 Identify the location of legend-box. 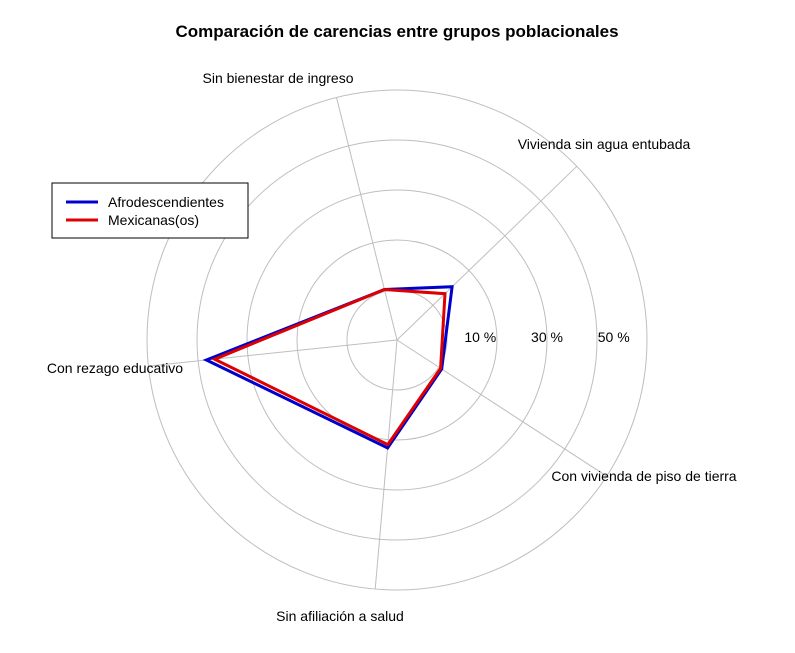
(150, 210).